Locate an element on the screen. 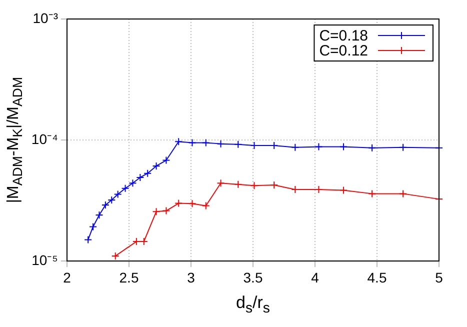 This screenshot has width=467, height=327. legend-label: C=0.18 is located at coordinates (343, 36).